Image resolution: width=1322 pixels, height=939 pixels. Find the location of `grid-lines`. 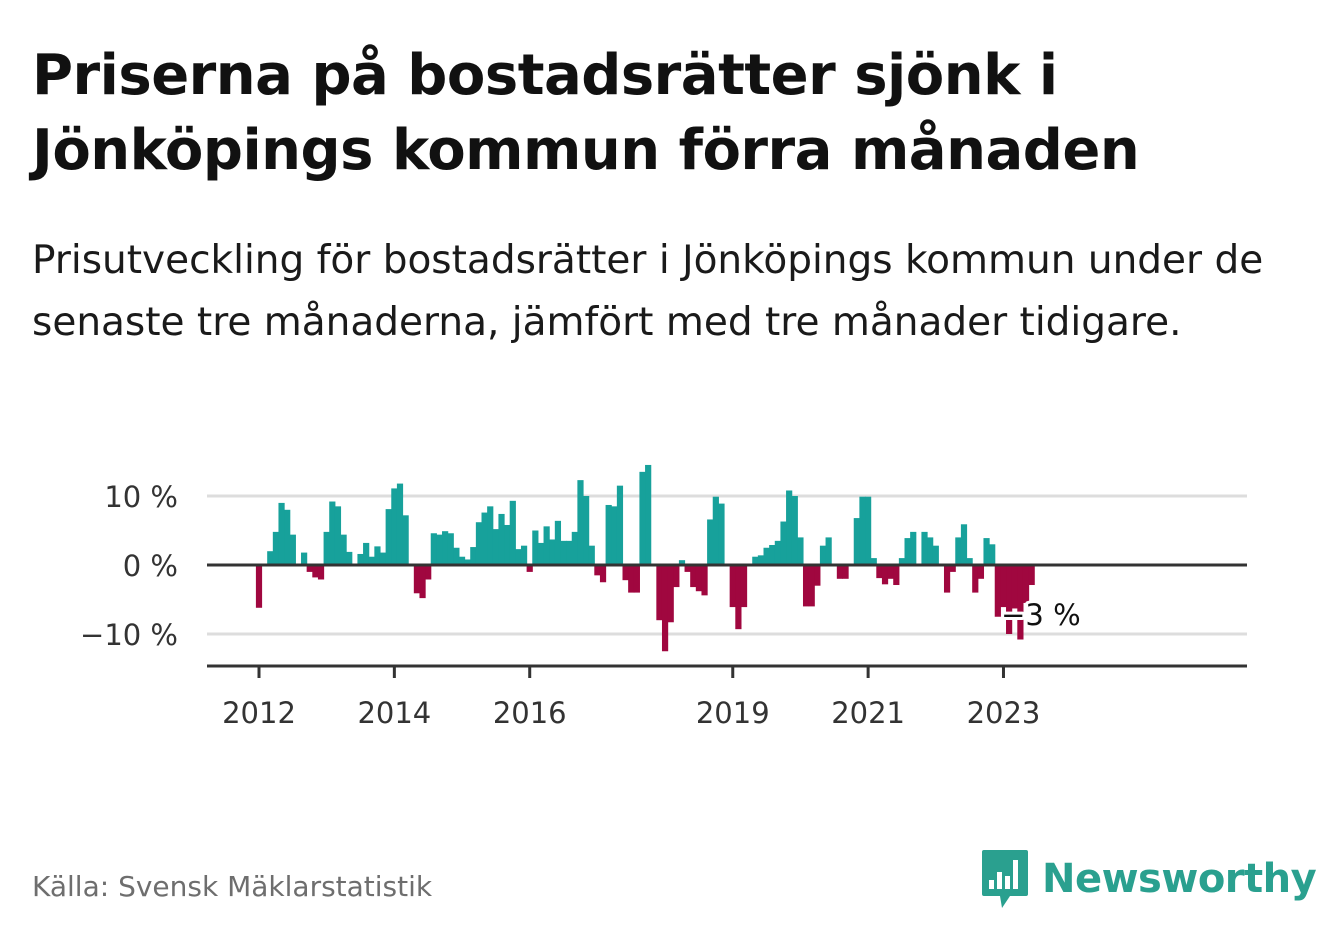

grid-lines is located at coordinates (727, 565).